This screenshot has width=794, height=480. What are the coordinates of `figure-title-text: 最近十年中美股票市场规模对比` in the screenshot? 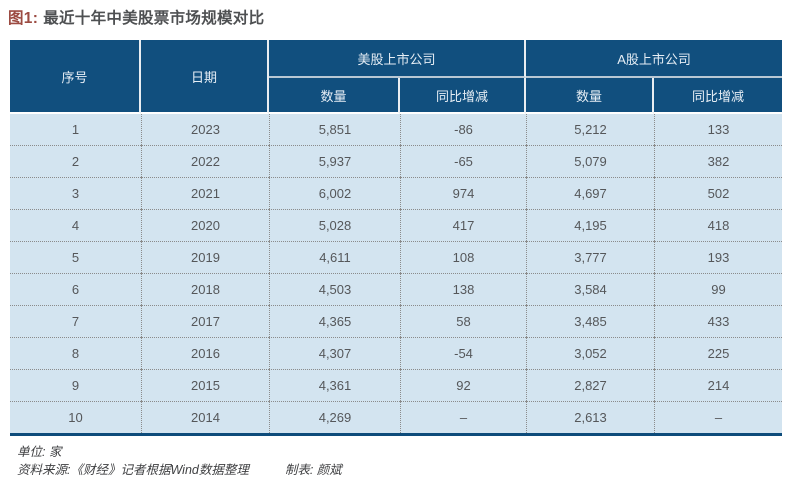 It's located at (154, 18).